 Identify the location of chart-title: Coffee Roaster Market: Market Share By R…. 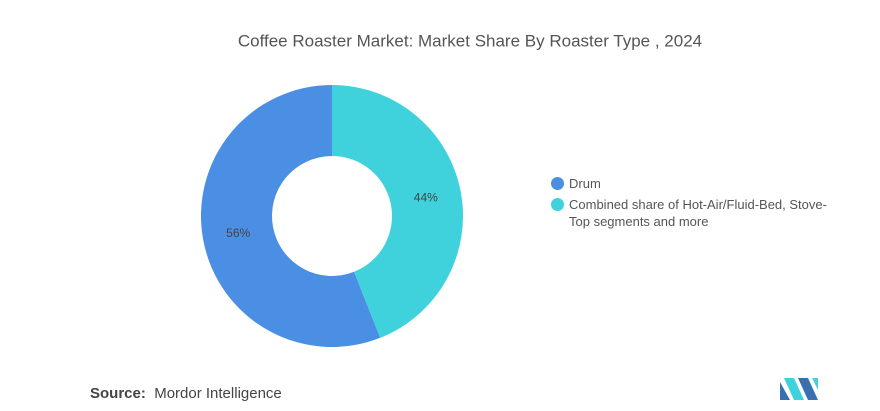
(470, 40).